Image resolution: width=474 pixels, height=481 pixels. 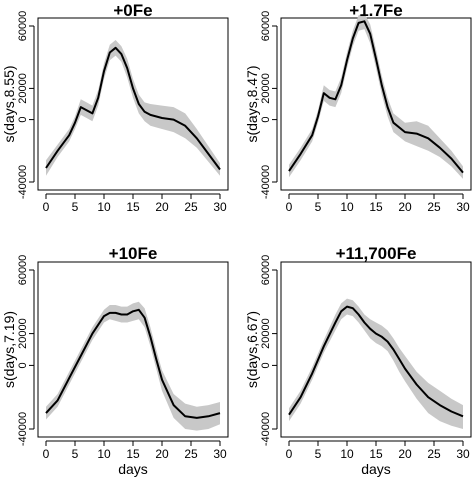 What do you see at coordinates (252, 103) in the screenshot?
I see `y-axis-title: s(days,8.47)` at bounding box center [252, 103].